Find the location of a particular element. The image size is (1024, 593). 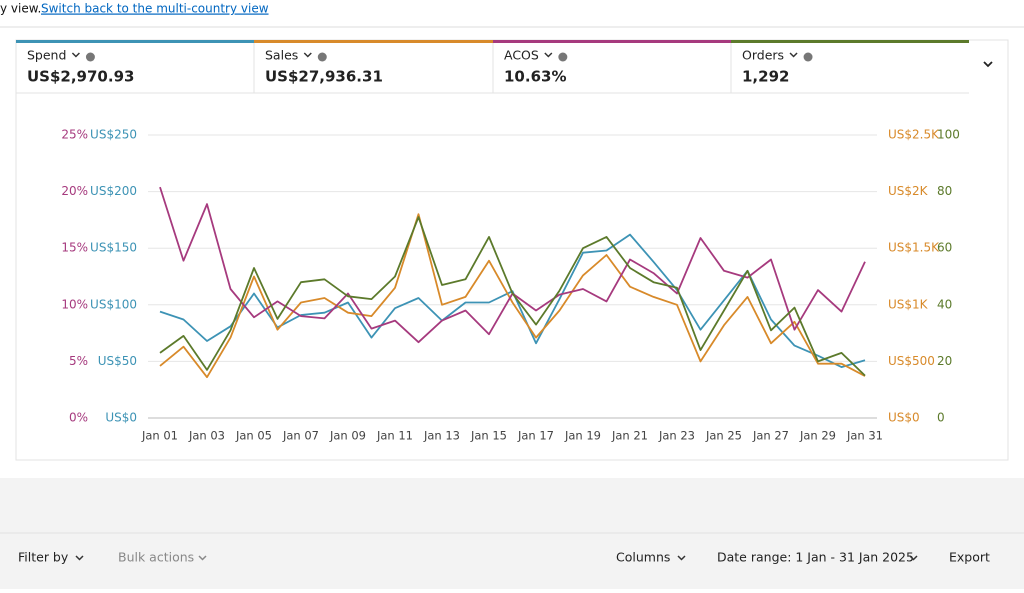

metric-name: ACOS is located at coordinates (521, 55).